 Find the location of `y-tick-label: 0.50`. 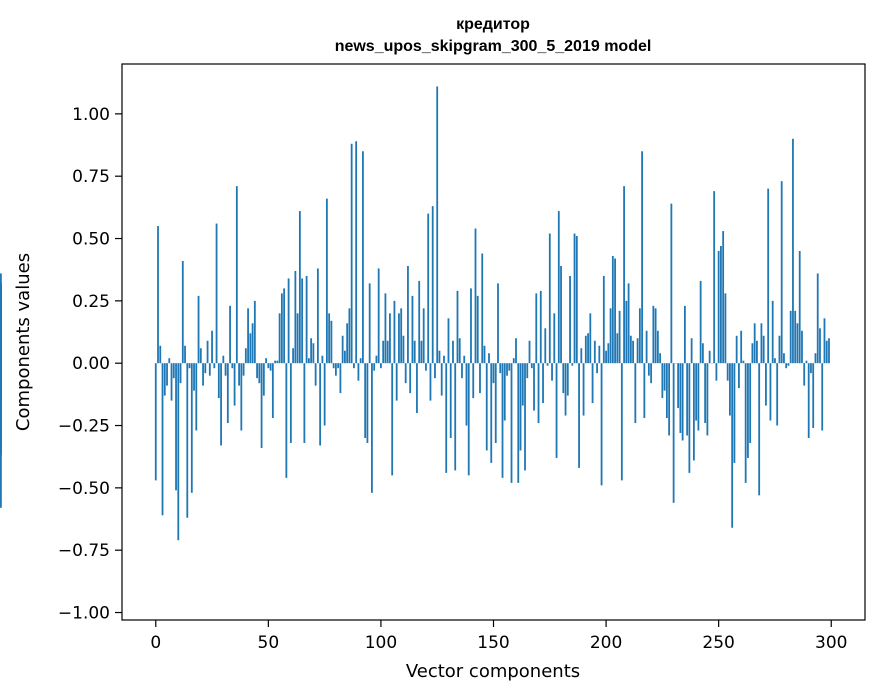

y-tick-label: 0.50 is located at coordinates (91, 240).